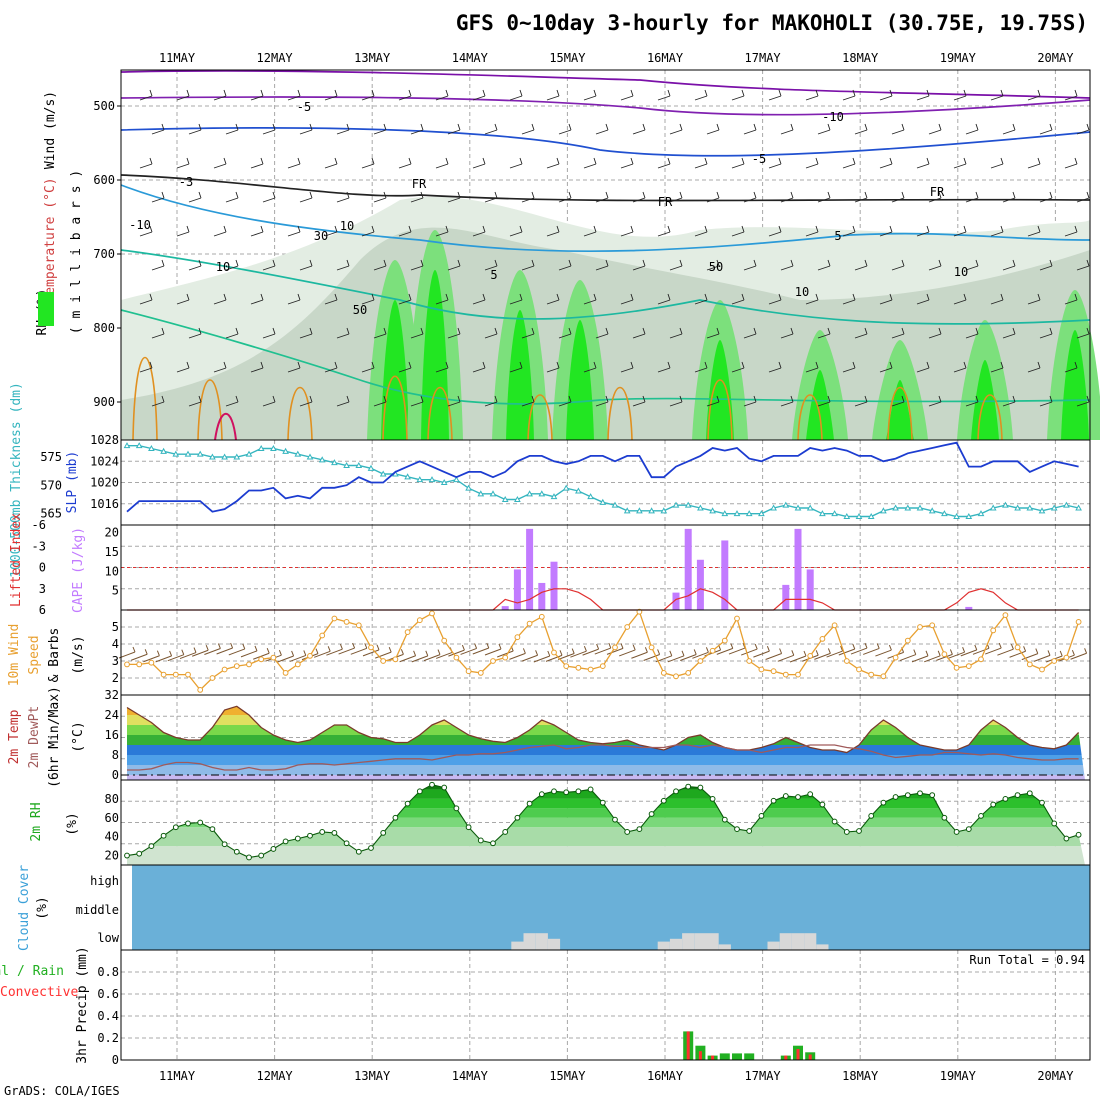  What do you see at coordinates (51, 457) in the screenshot?
I see `thickness-tick-label: 575` at bounding box center [51, 457].